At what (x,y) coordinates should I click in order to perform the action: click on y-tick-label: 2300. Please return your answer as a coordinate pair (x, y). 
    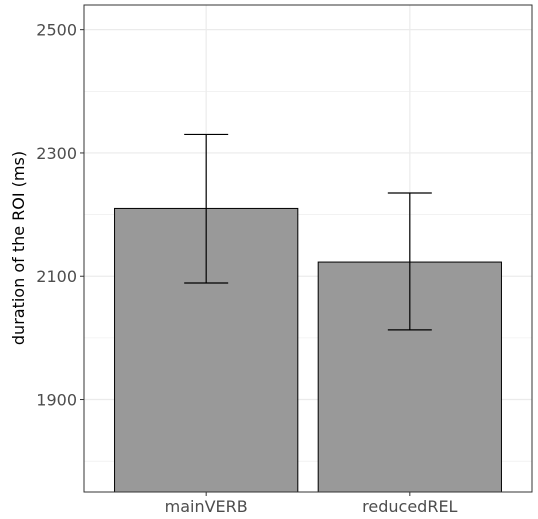
    Looking at the image, I should click on (56, 153).